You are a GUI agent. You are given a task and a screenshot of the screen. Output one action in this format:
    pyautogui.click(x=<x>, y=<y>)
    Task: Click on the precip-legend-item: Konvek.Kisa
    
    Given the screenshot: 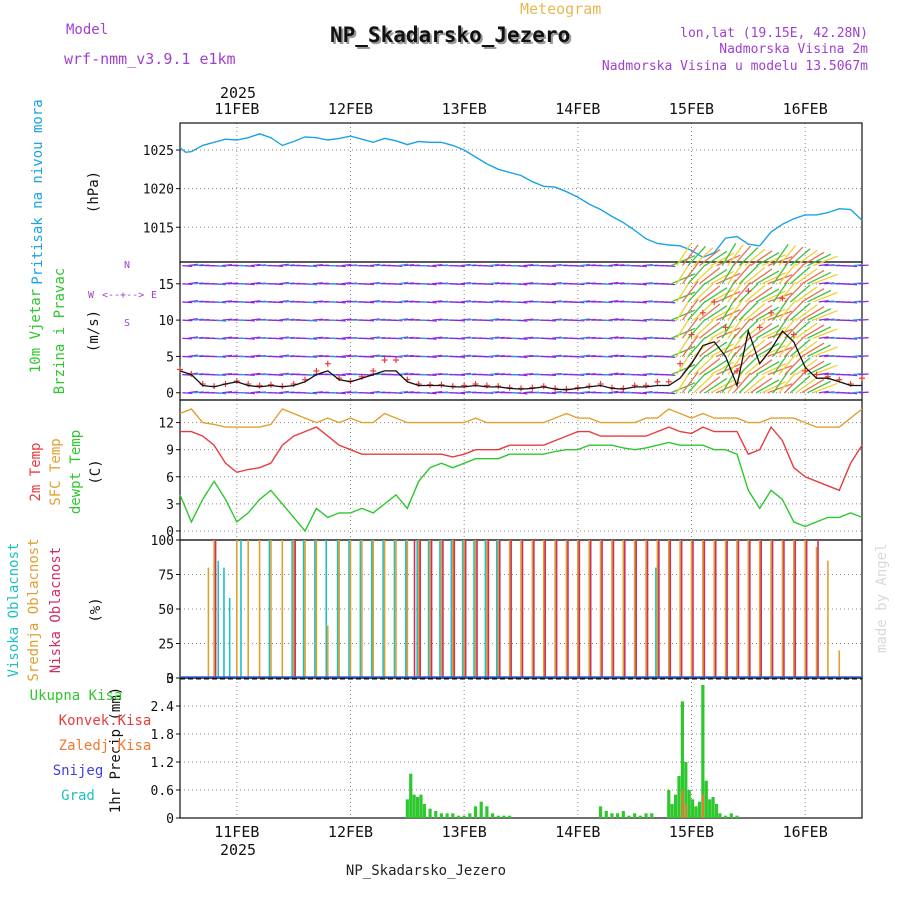 What is the action you would take?
    pyautogui.click(x=105, y=721)
    